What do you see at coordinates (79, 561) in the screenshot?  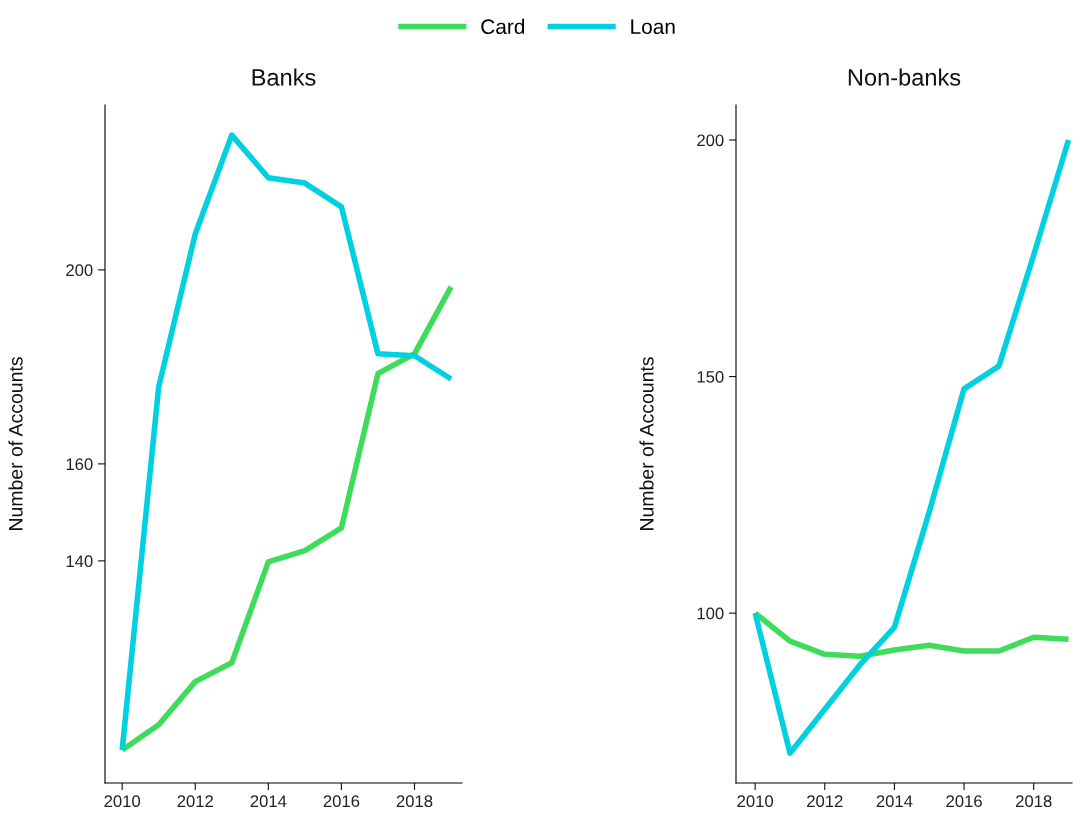 I see `y-tick-label: 140` at bounding box center [79, 561].